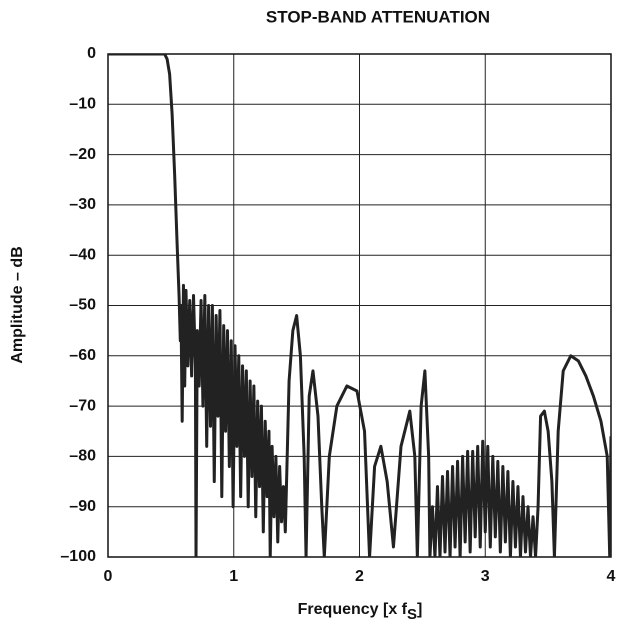 Image resolution: width=617 pixels, height=631 pixels. Describe the element at coordinates (233, 576) in the screenshot. I see `x-tick-label: 1` at that location.